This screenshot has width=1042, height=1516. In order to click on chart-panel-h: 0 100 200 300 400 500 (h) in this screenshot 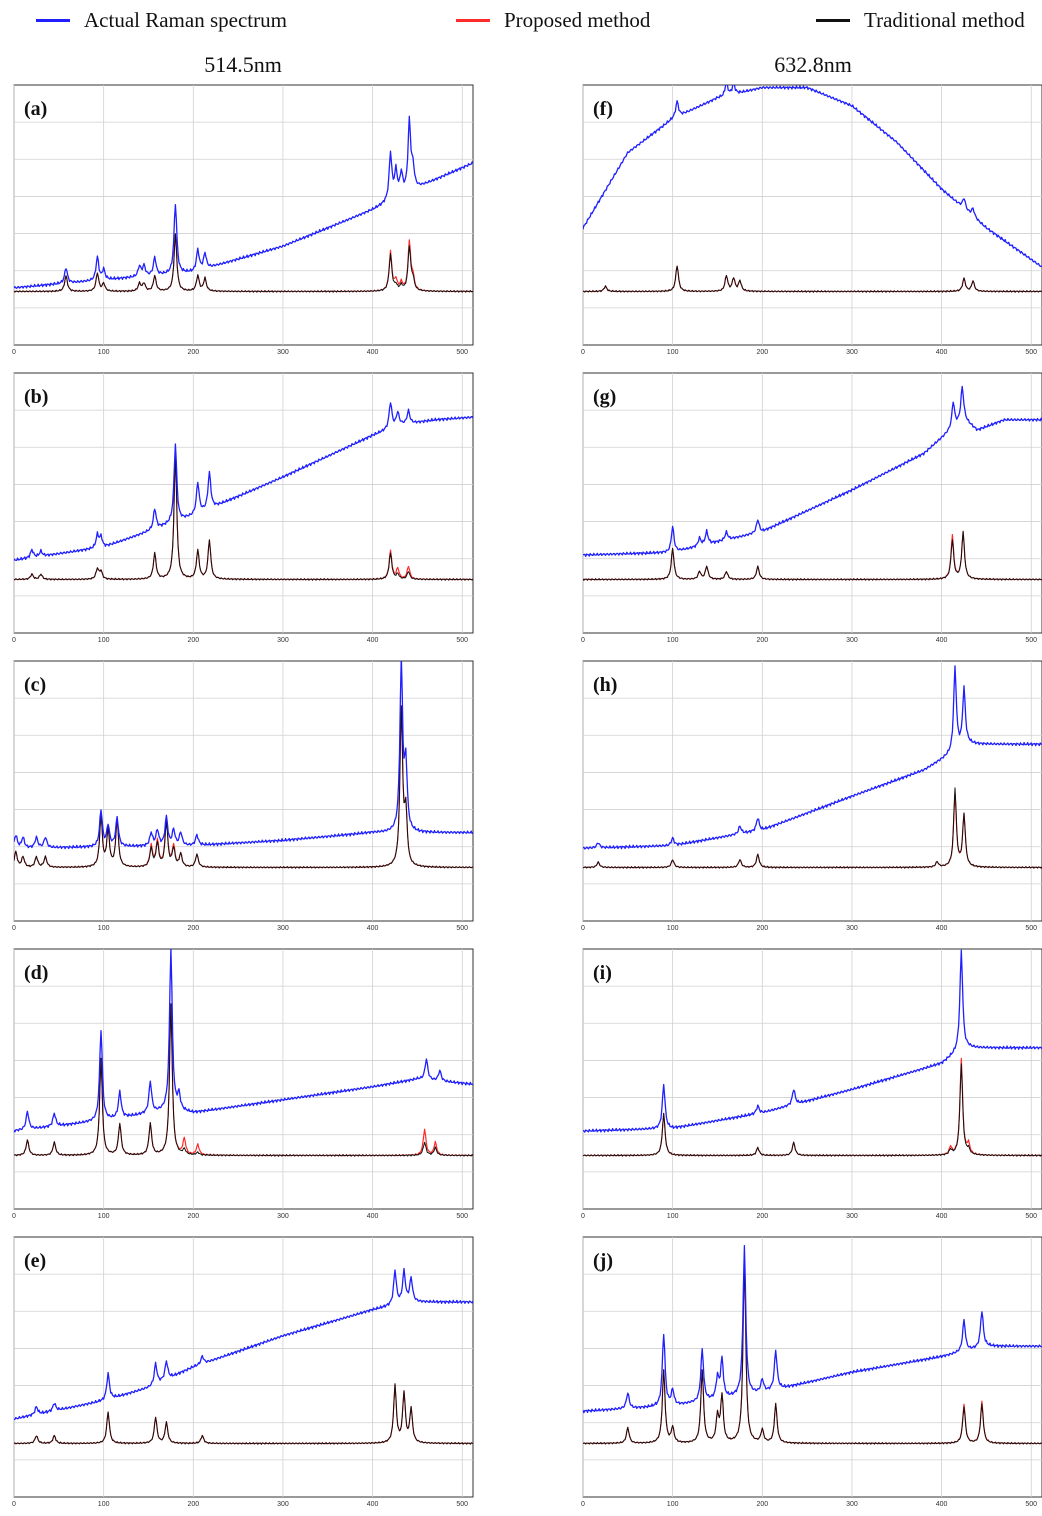, I will do `click(811, 796)`.